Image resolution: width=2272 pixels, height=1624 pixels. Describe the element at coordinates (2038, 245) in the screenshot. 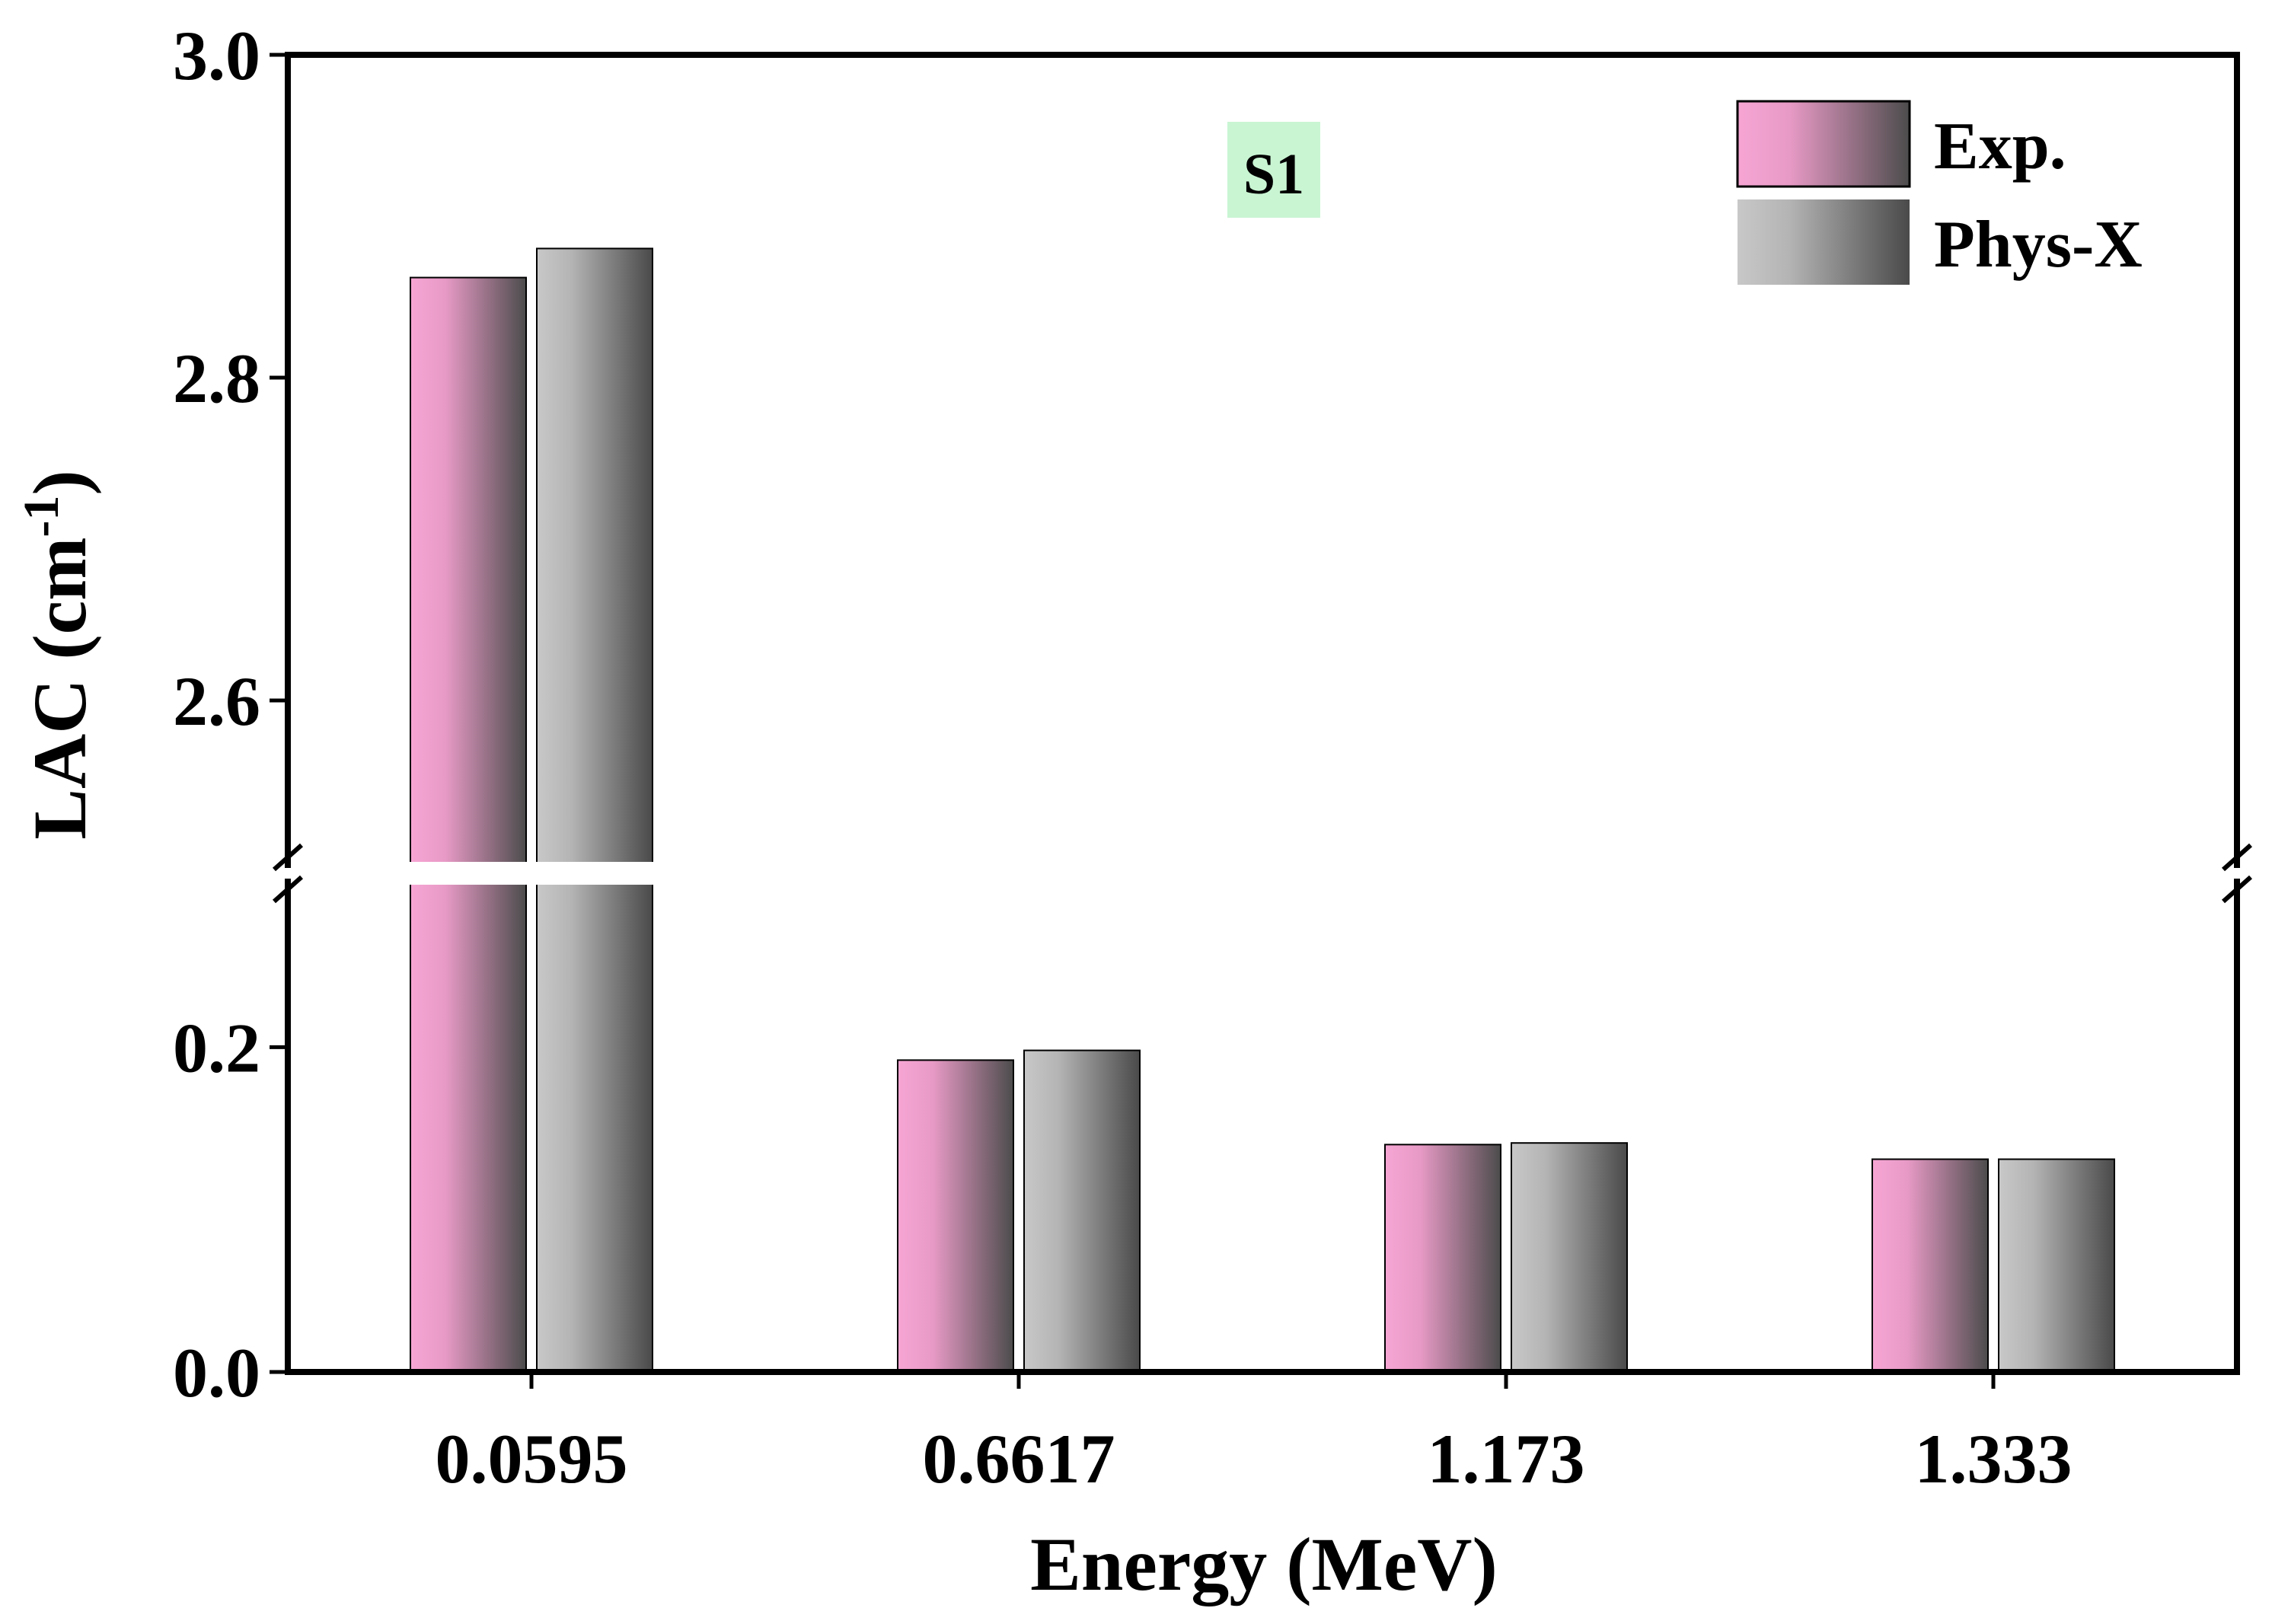

I see `legend-label-phys-x: Phys-X` at that location.